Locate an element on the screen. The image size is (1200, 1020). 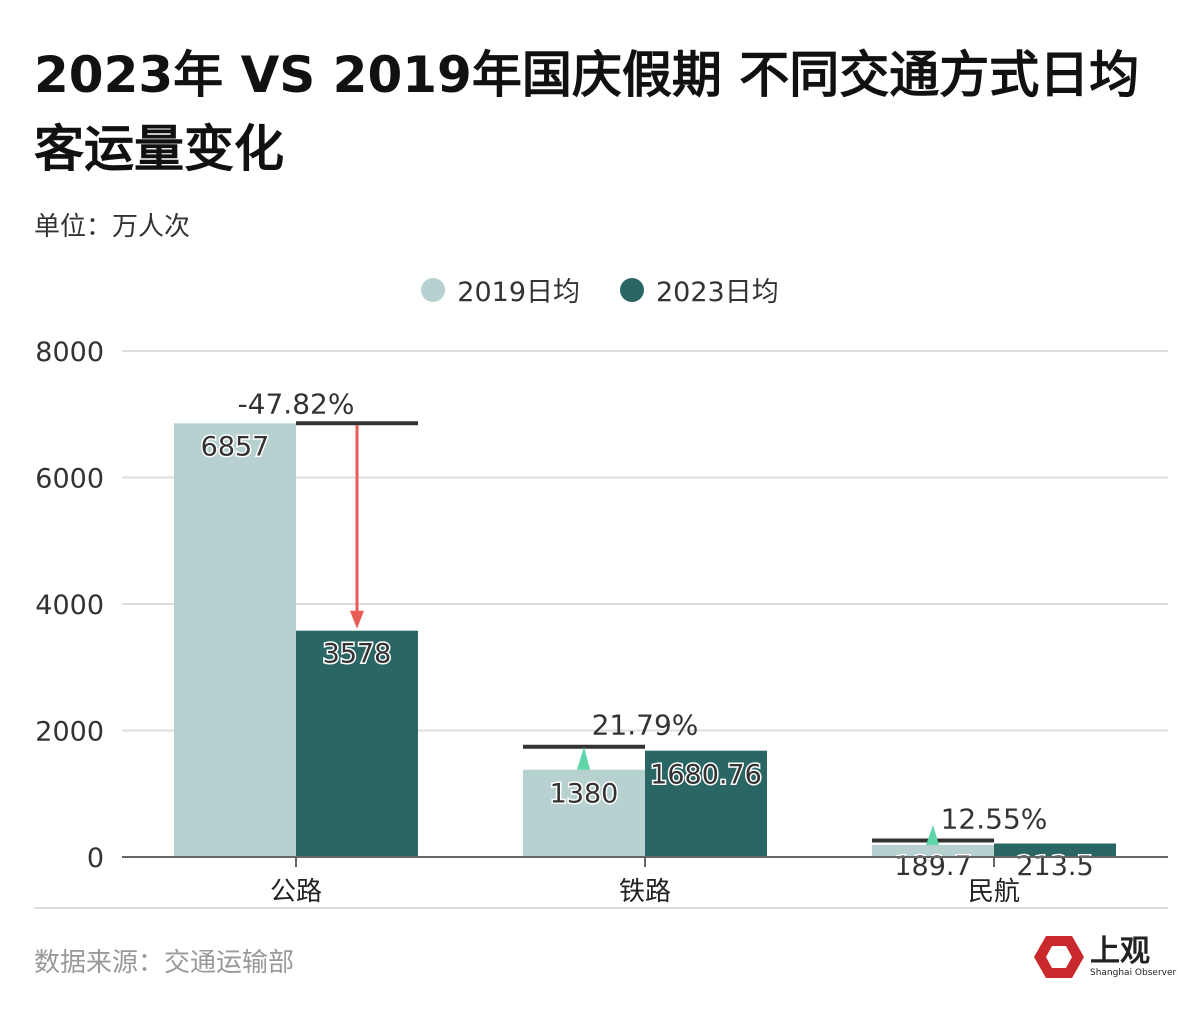
y-tick-label: 8000 is located at coordinates (69, 352).